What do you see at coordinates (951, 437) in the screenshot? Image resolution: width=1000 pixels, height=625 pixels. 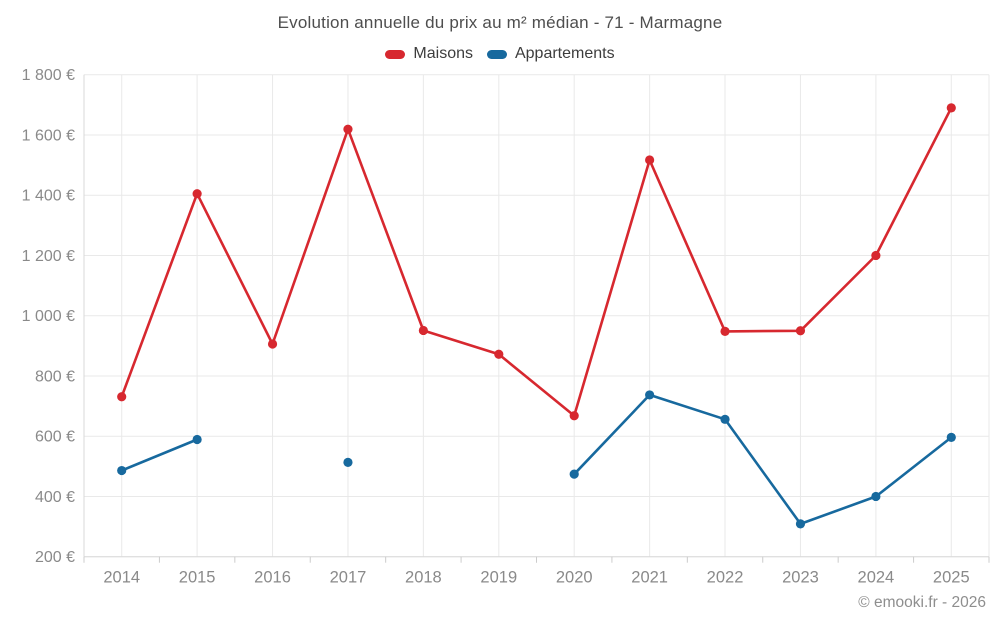 I see `data-point-appartements-2025` at bounding box center [951, 437].